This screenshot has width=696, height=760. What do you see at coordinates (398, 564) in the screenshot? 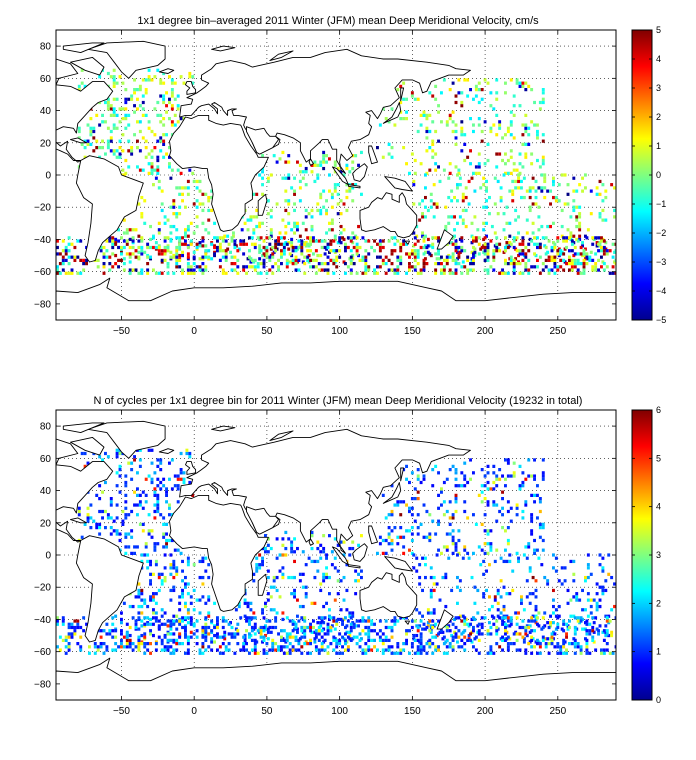
I see `land-new-guinea` at bounding box center [398, 564].